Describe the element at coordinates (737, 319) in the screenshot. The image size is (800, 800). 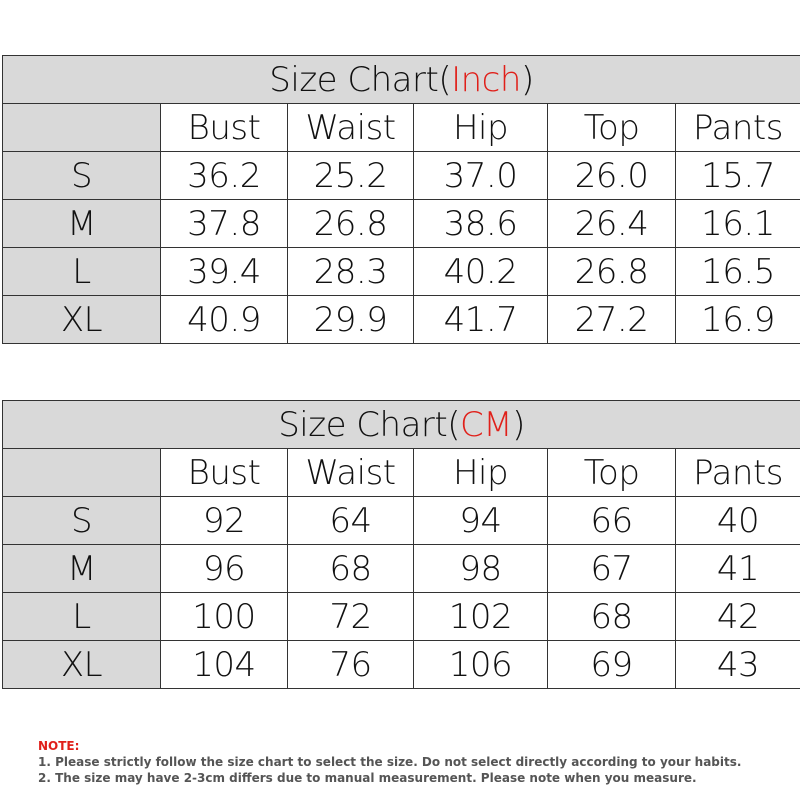
I see `cell: 16.9` at that location.